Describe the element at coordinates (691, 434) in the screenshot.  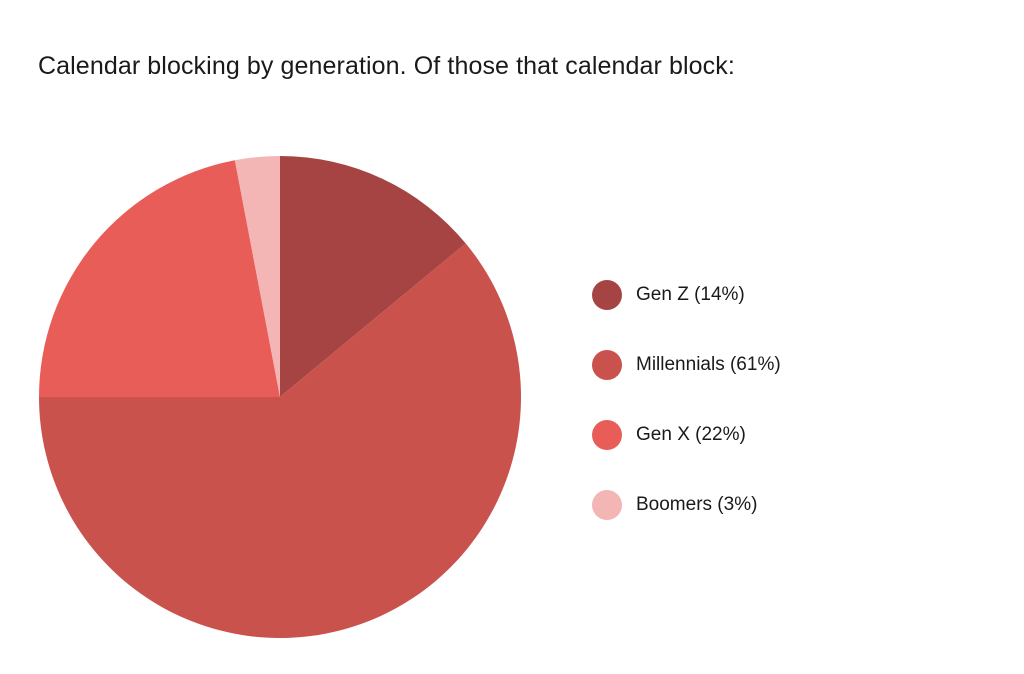
I see `legend-label-gen-x: Gen X (22%)` at that location.